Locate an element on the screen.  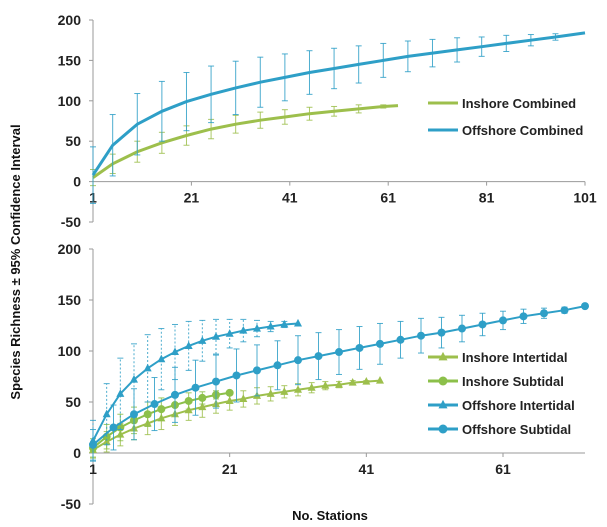
x-axis-title: No. Stations is located at coordinates (330, 515).